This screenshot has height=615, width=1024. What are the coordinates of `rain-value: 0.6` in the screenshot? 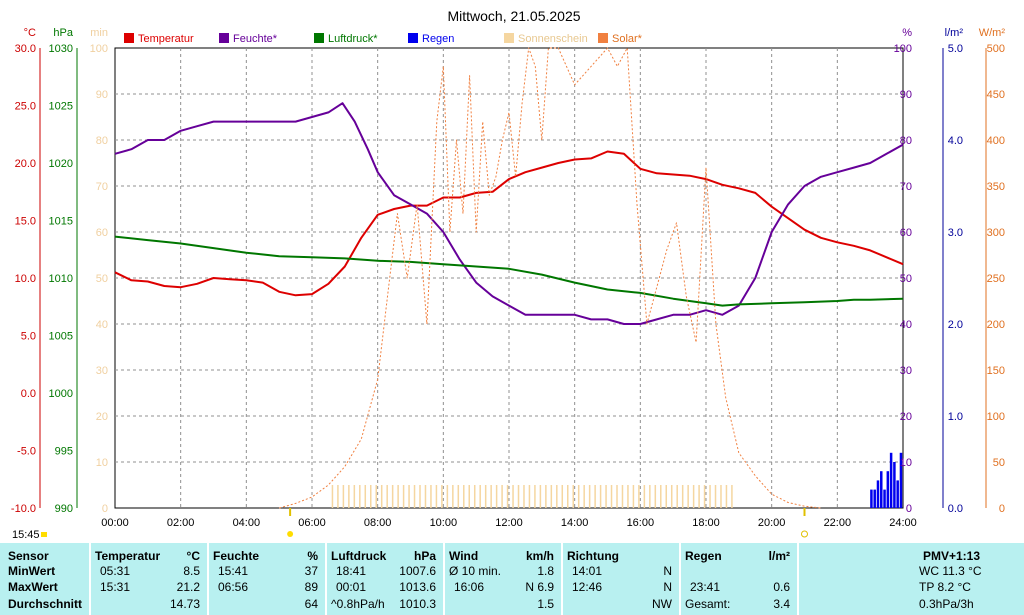 It's located at (781, 587).